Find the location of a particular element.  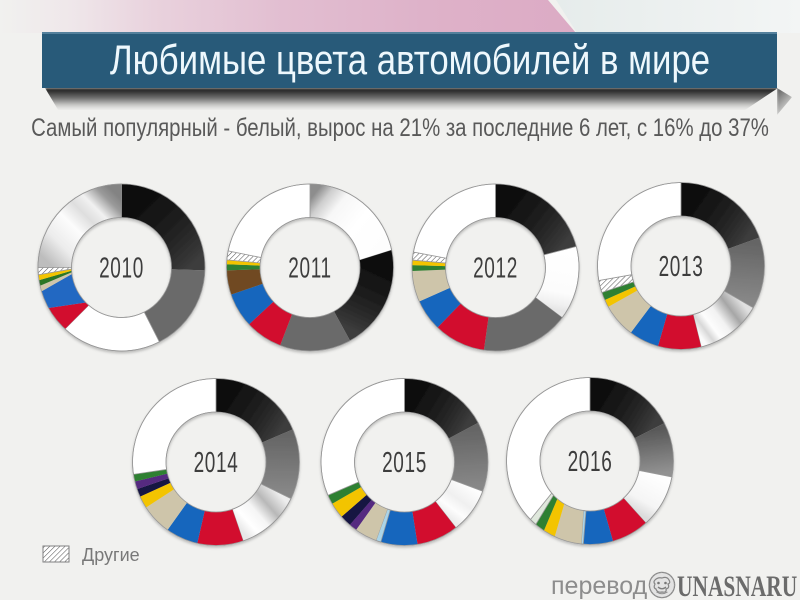

svg-text: 2011 is located at coordinates (309, 269).